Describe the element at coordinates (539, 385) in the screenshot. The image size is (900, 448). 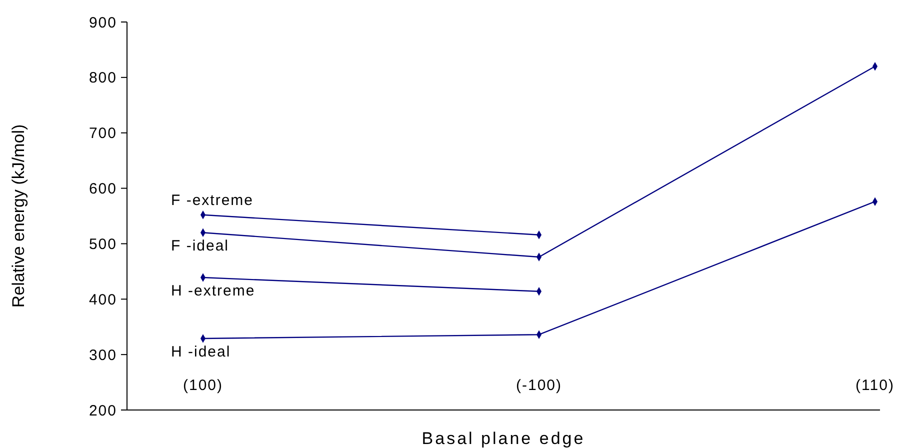
I see `x-tick-label: (-100)` at that location.